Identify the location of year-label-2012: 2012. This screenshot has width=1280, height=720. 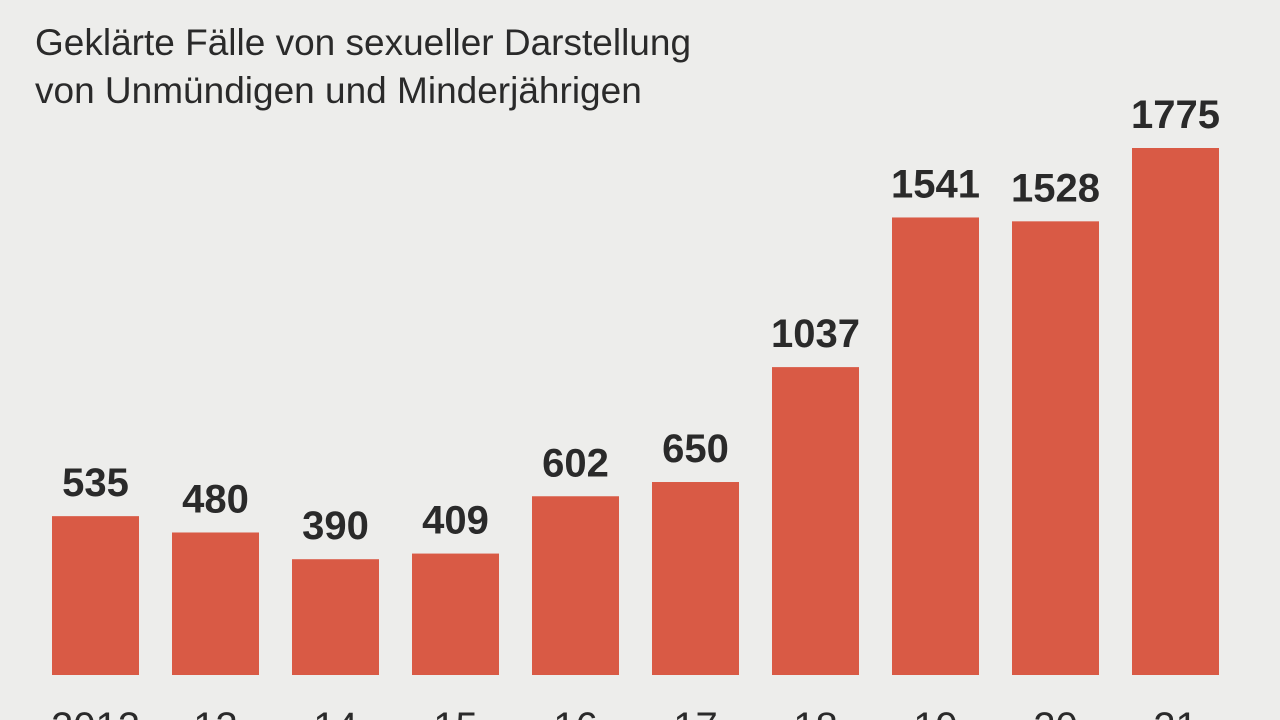
(95, 712).